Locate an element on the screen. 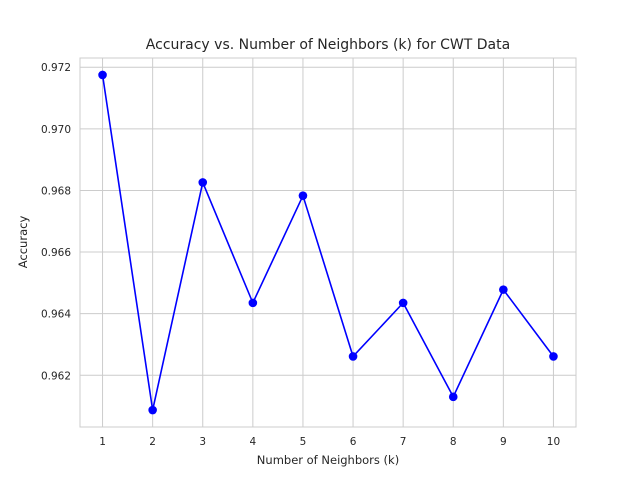 The height and width of the screenshot is (480, 640). x-tick-label: 8 is located at coordinates (453, 442).